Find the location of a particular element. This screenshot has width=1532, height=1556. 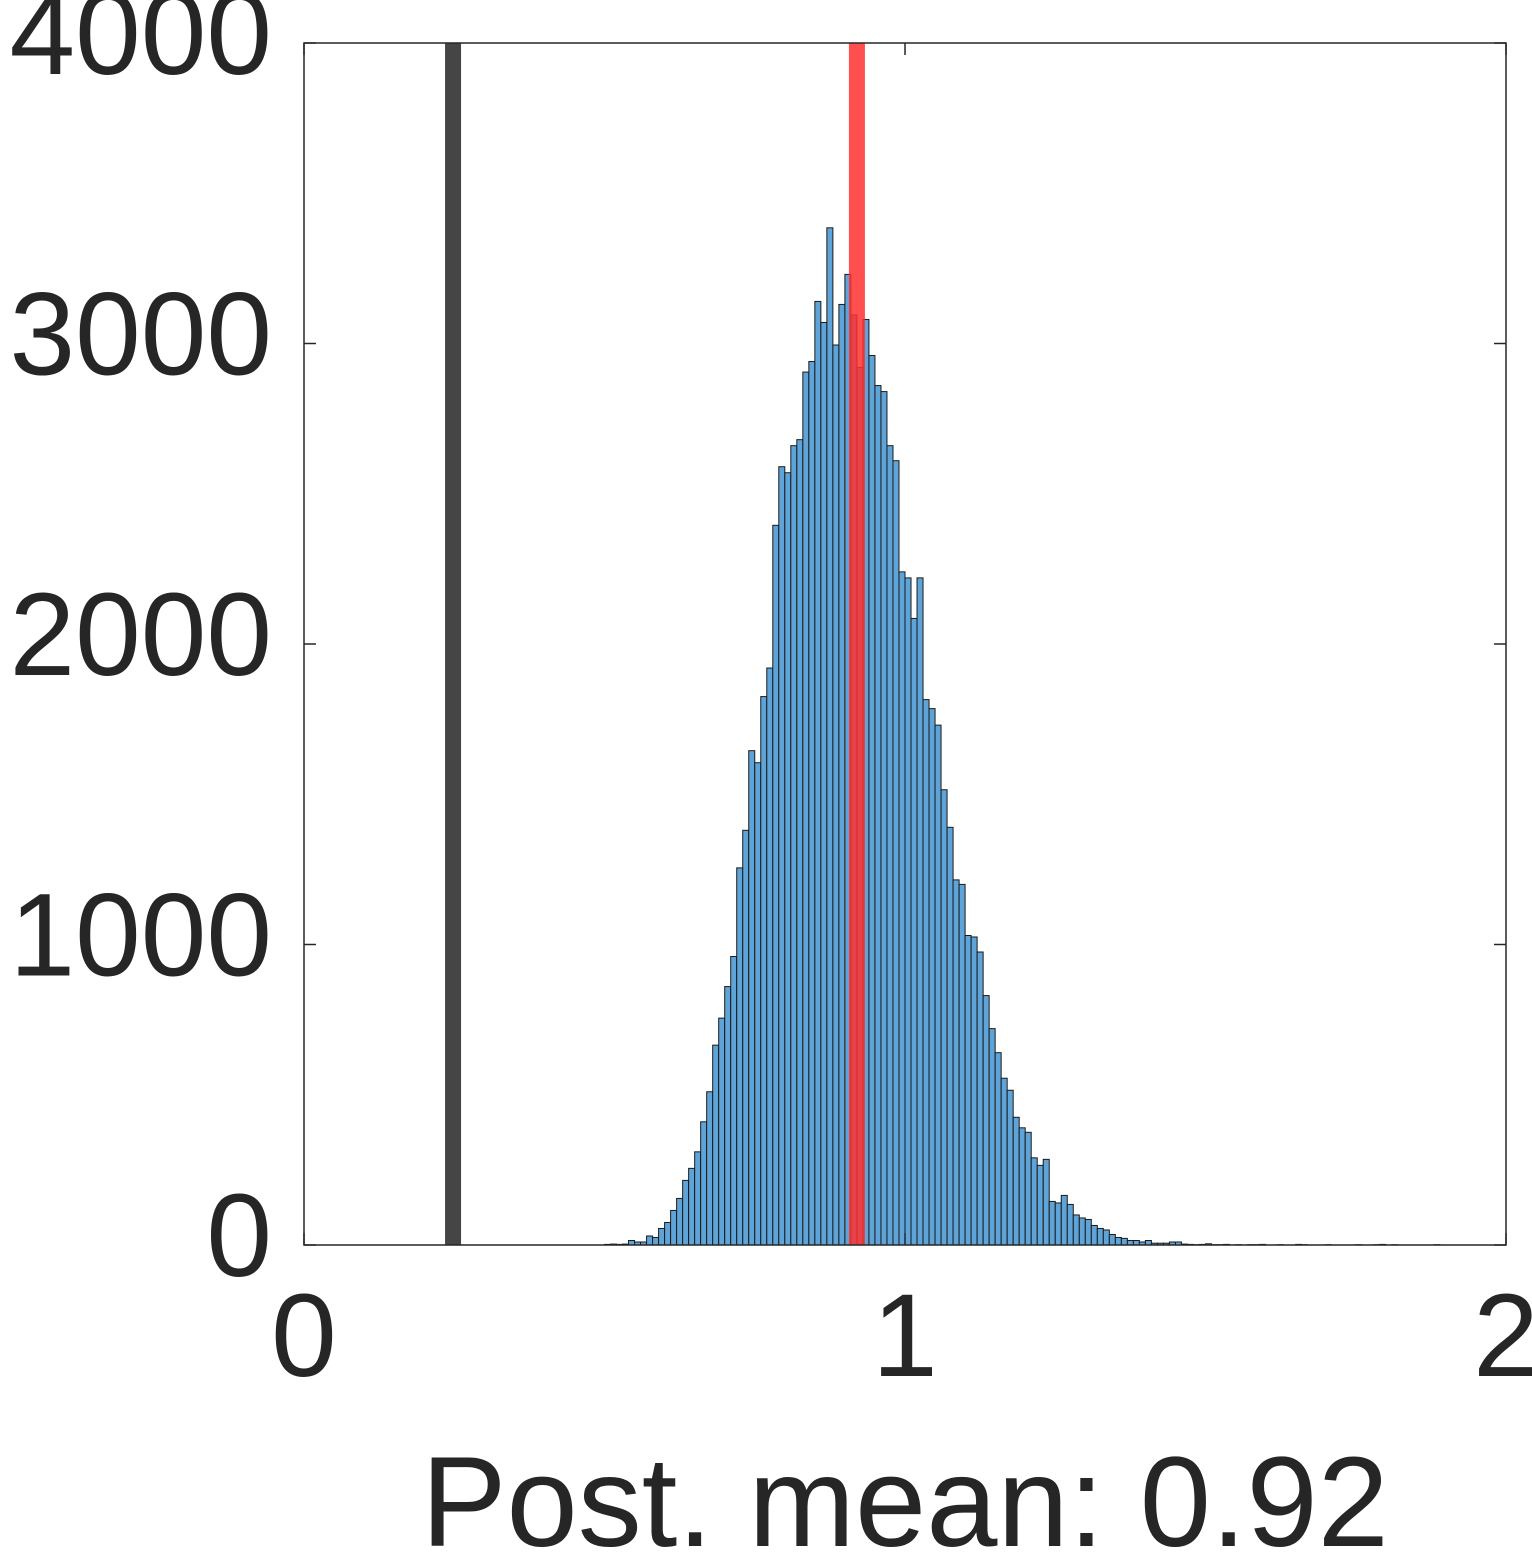

x-tick-label: 2 is located at coordinates (1502, 1336).